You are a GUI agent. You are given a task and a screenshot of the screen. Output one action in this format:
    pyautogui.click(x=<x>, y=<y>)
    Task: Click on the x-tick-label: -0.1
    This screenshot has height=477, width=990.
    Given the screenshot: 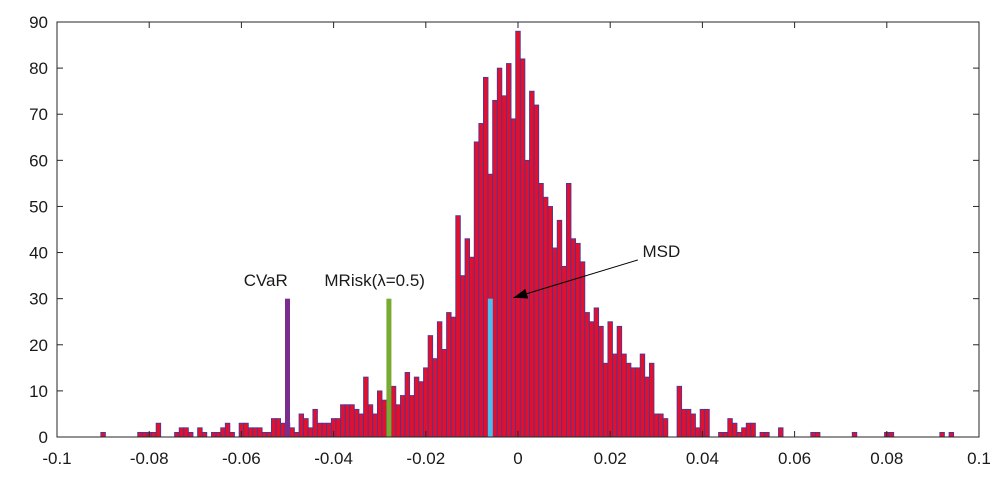 What is the action you would take?
    pyautogui.click(x=56, y=458)
    